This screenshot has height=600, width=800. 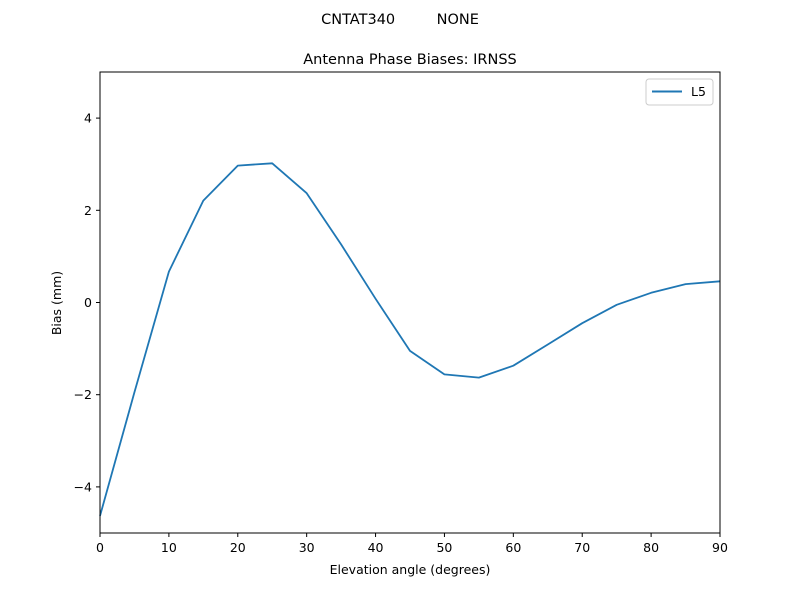 I want to click on x-tick-label: 20, so click(x=238, y=547).